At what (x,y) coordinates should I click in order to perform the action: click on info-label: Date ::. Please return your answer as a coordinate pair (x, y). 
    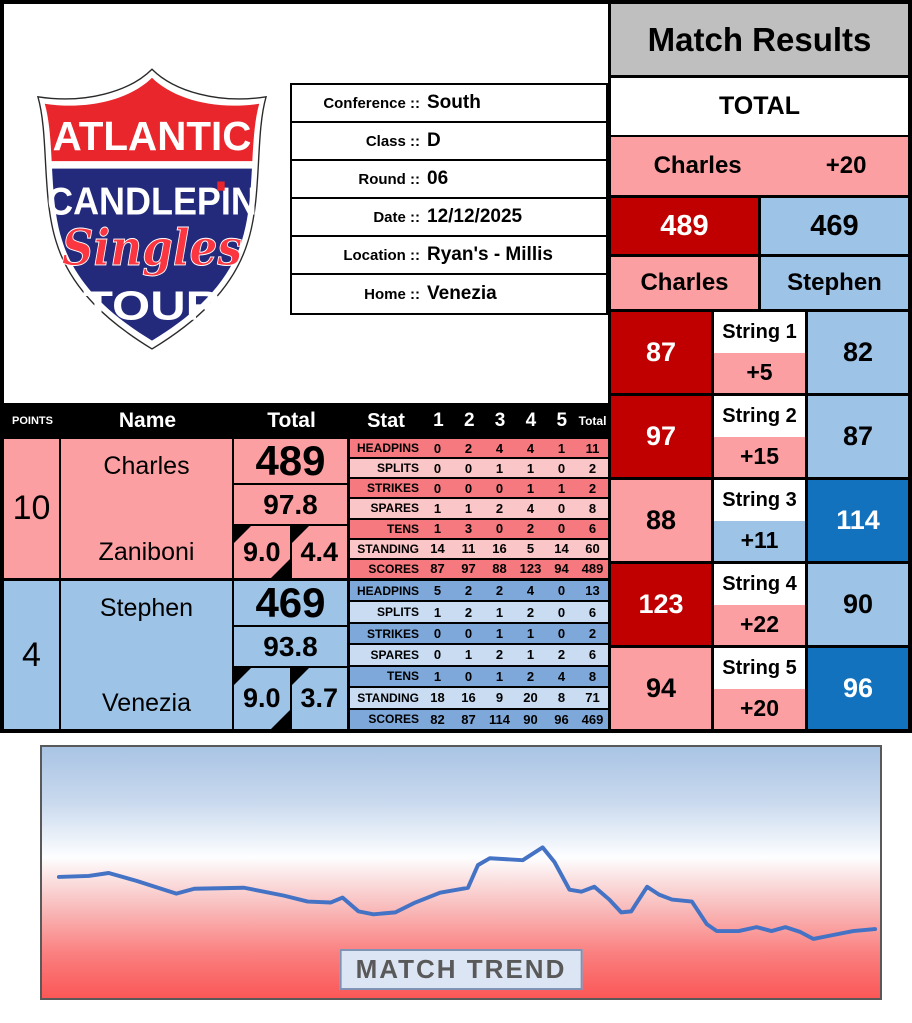
    Looking at the image, I should click on (396, 217).